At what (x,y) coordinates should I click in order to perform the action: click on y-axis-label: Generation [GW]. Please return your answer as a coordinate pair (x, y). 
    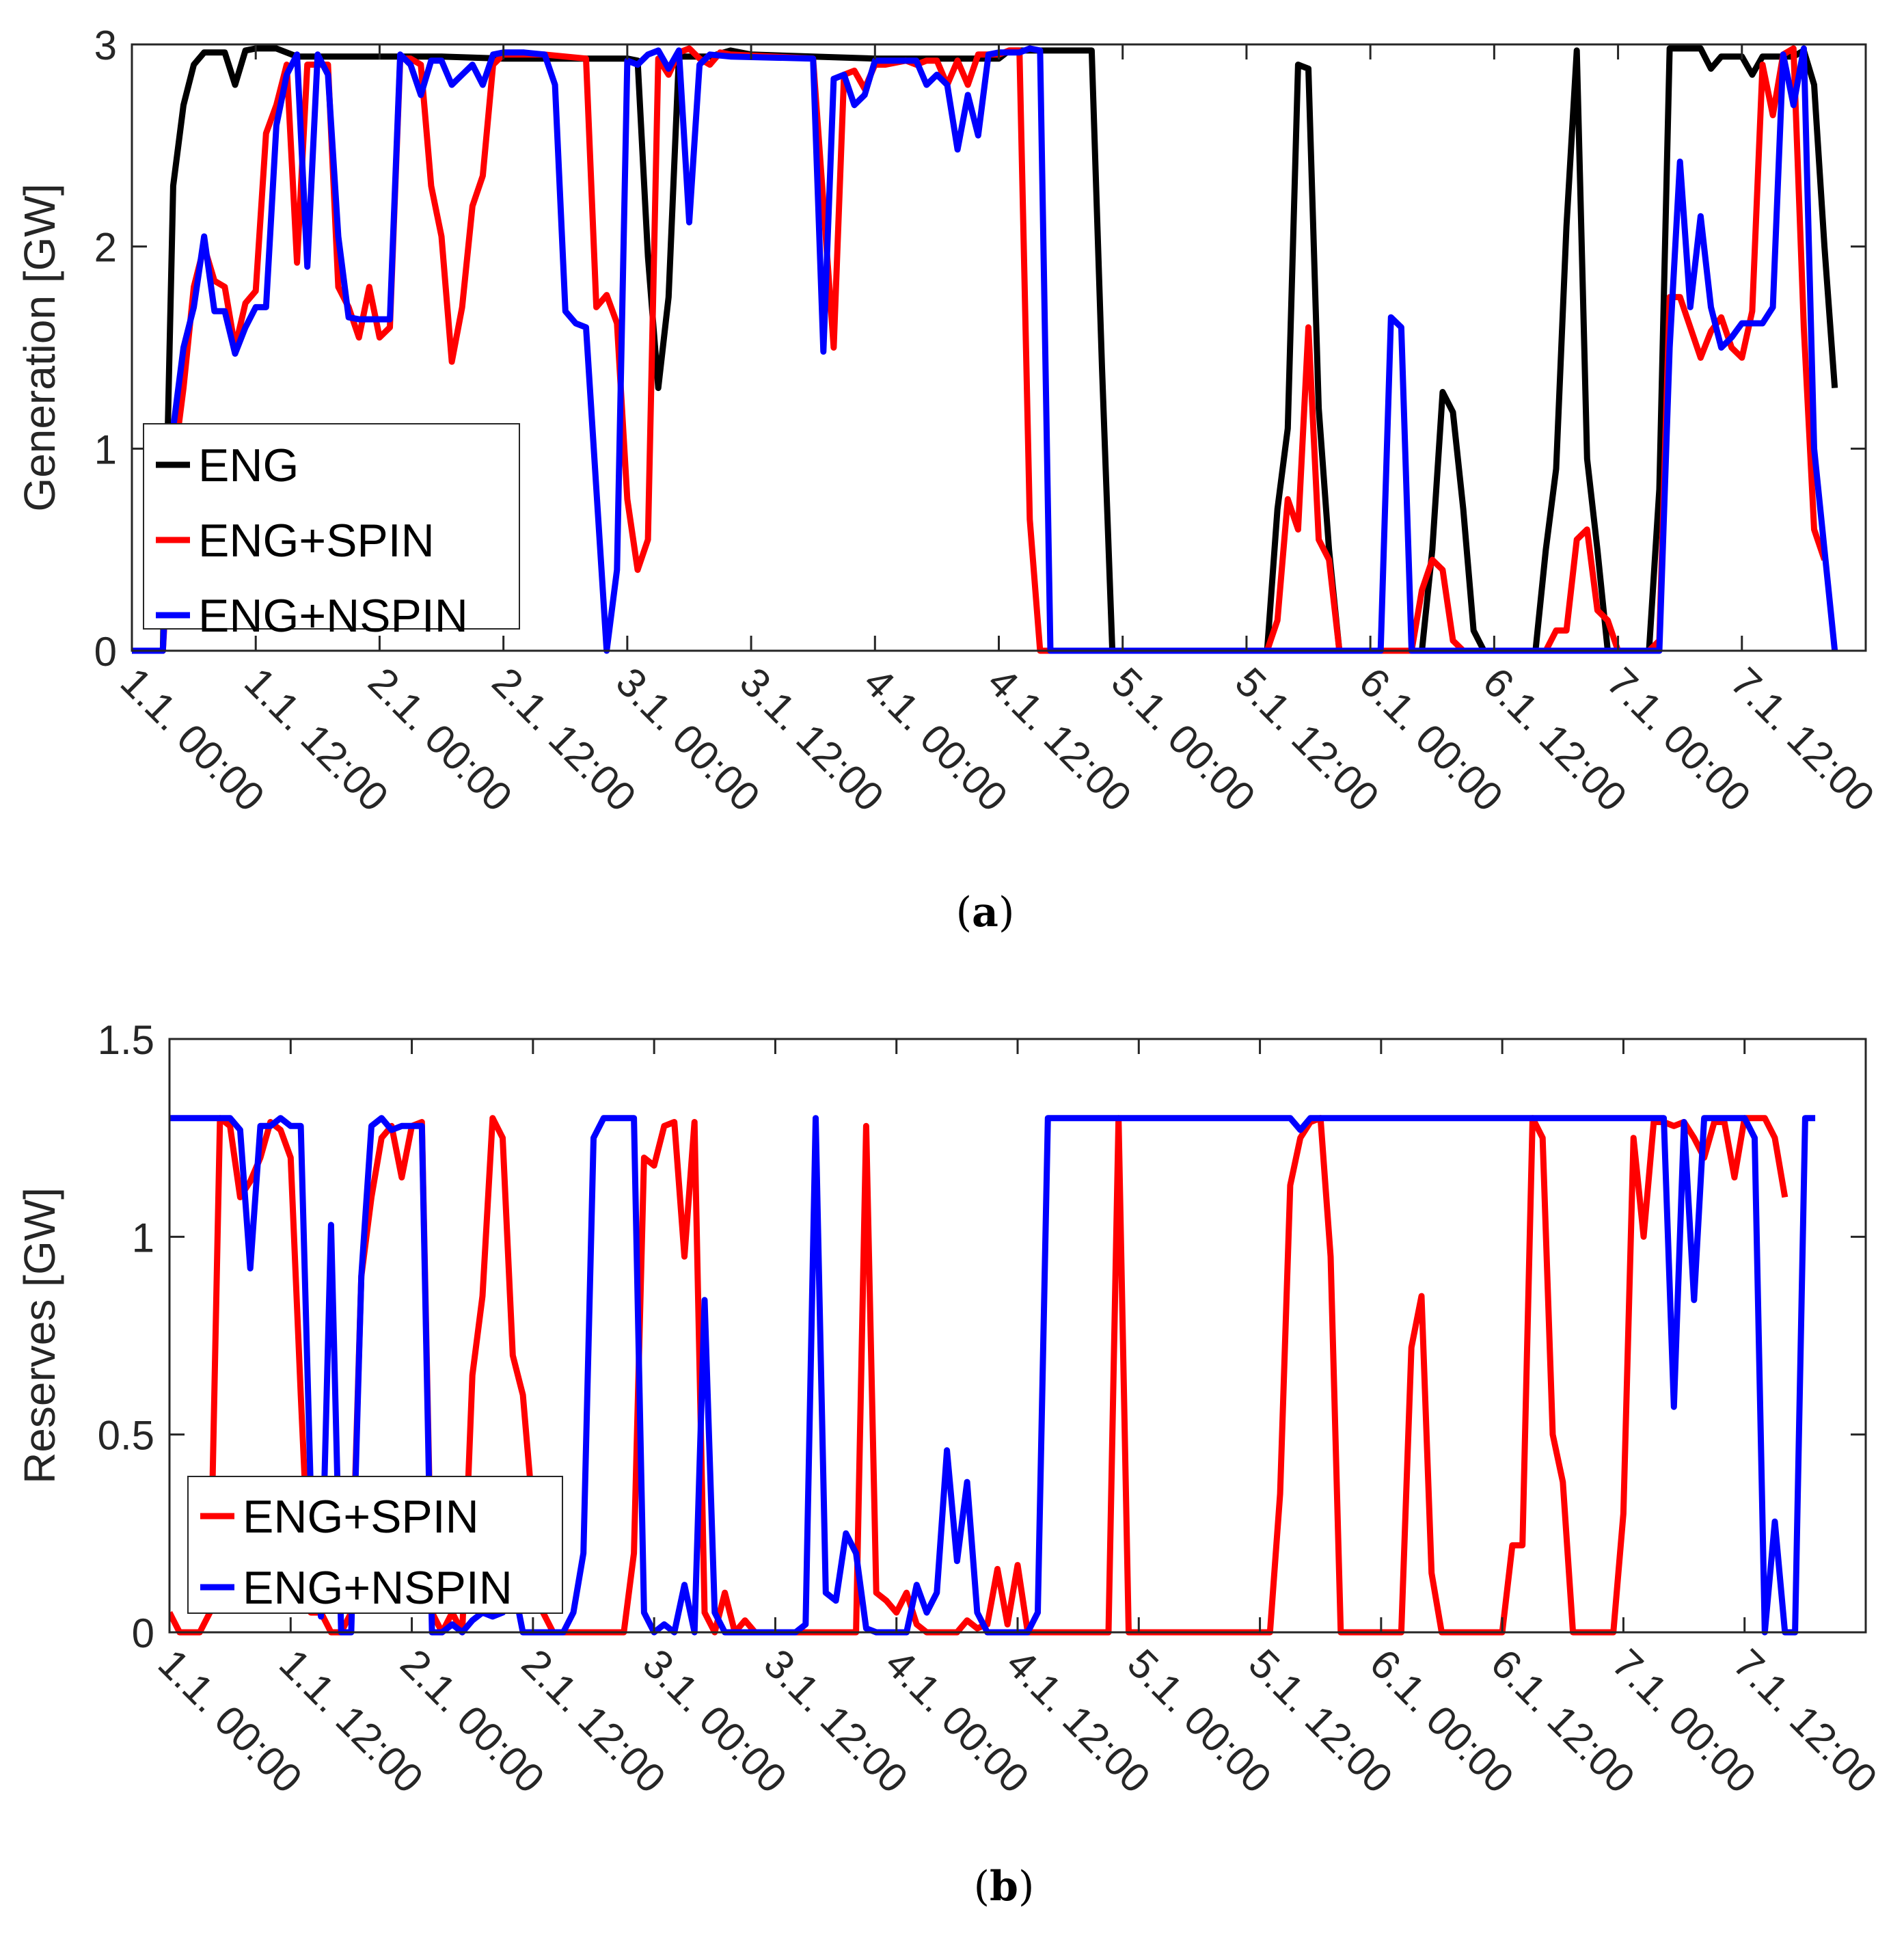
    Looking at the image, I should click on (39, 347).